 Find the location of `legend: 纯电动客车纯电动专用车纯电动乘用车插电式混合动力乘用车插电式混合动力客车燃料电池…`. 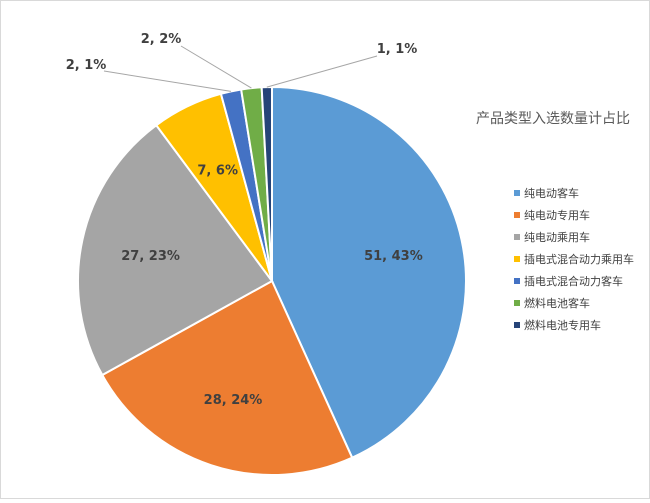

legend: 纯电动客车纯电动专用车纯电动乘用车插电式混合动力乘用车插电式混合动力客车燃料电池… is located at coordinates (574, 259).